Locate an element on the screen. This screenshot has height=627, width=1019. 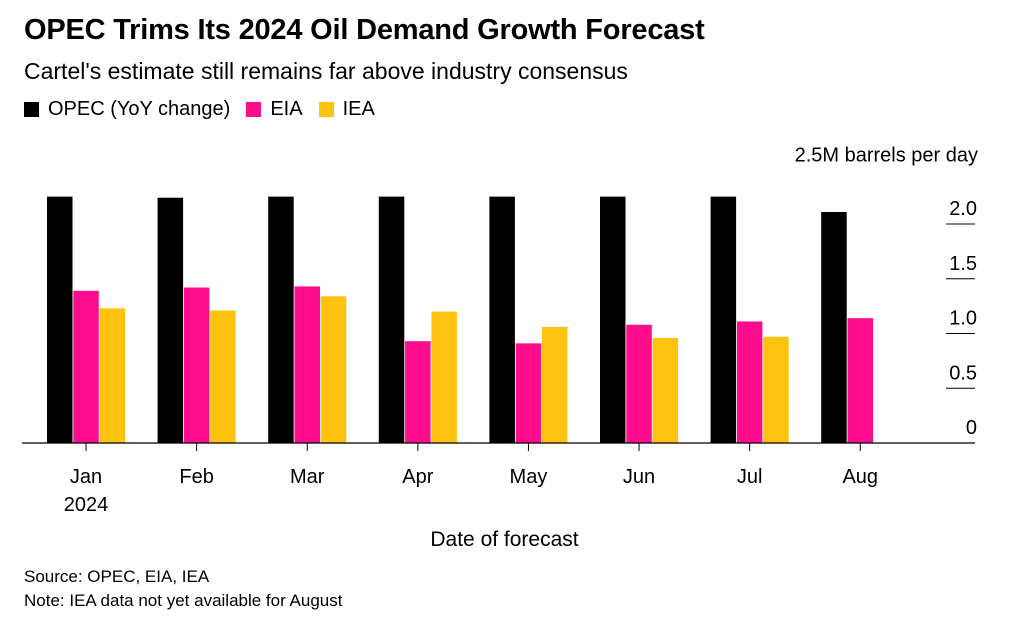
legend-item-opec: OPEC (YoY change) is located at coordinates (127, 109).